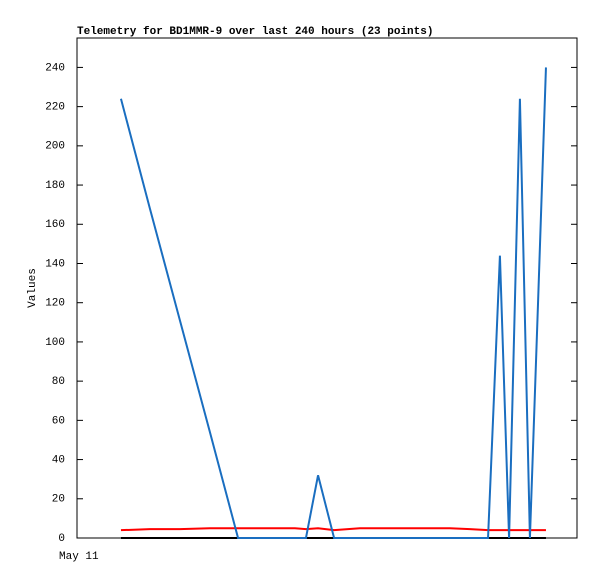 The height and width of the screenshot is (579, 597). I want to click on y-tick-label: 220, so click(55, 108).